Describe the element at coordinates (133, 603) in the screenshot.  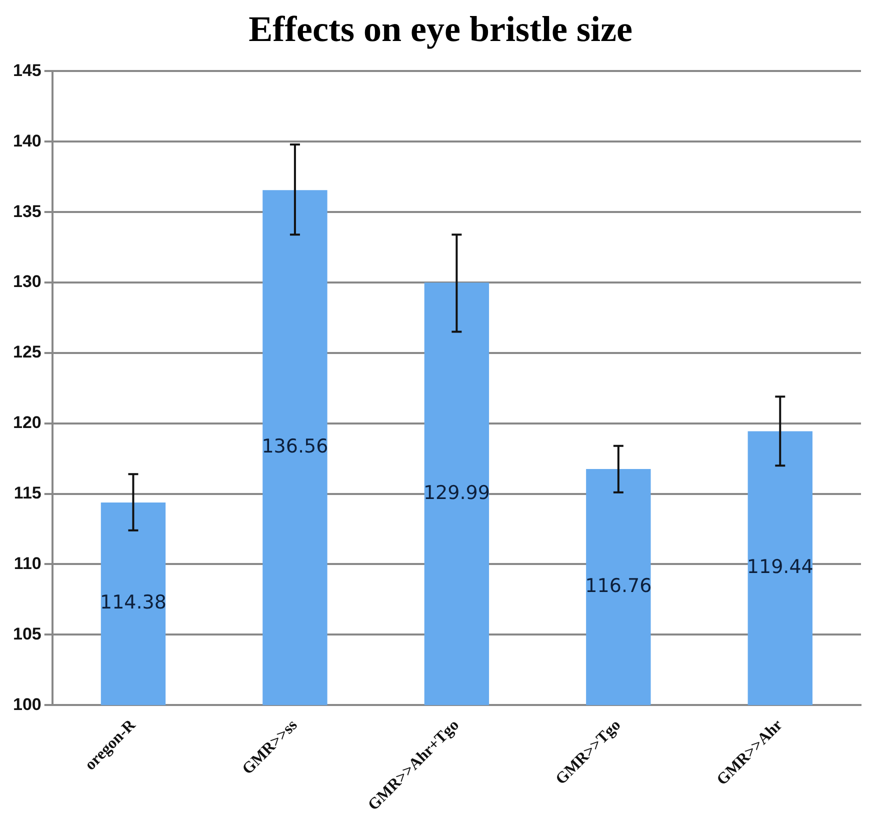
I see `data-label: 114.38` at that location.